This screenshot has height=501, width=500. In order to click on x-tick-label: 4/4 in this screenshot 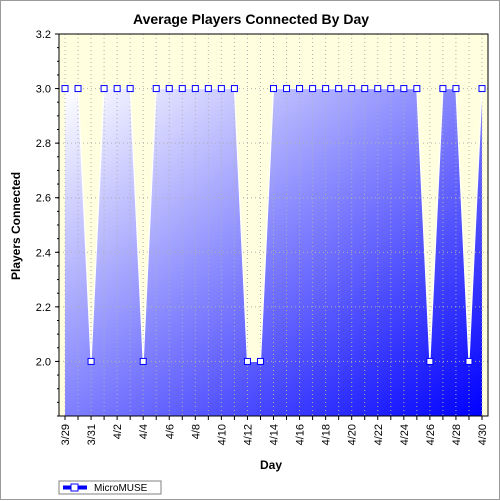, I will do `click(144, 431)`.